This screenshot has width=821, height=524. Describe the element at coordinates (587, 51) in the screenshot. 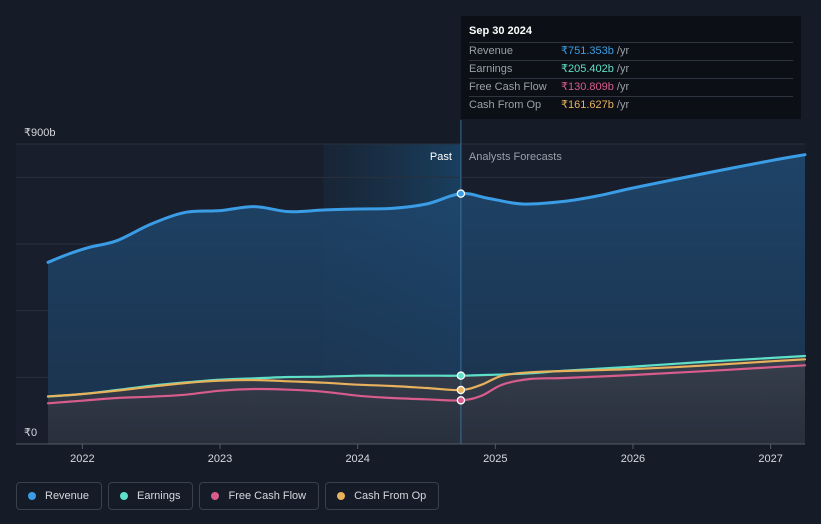

I see `tooltip-value: ₹751.353b` at that location.